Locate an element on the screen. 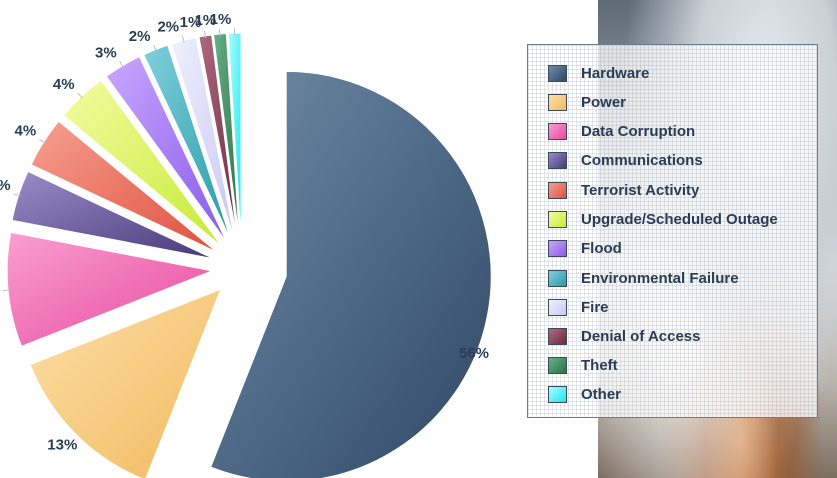 The height and width of the screenshot is (478, 837). leader-line-theft is located at coordinates (219, 33).